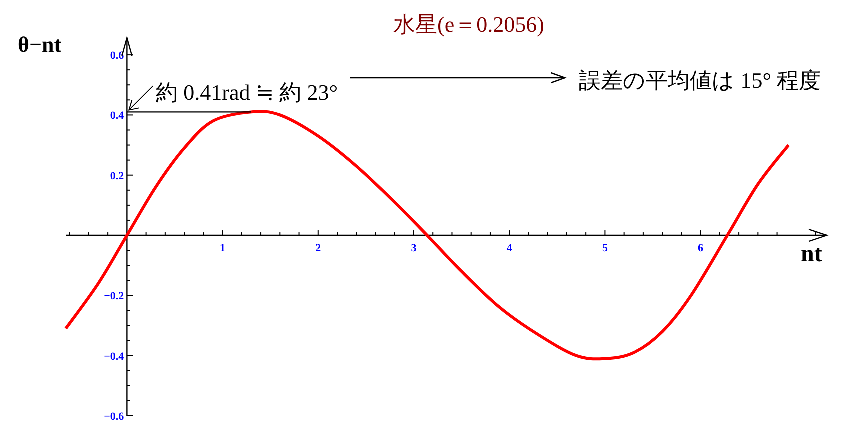 The image size is (843, 436). Describe the element at coordinates (469, 24) in the screenshot. I see `chart-title: 水星(e＝0.2056)` at that location.